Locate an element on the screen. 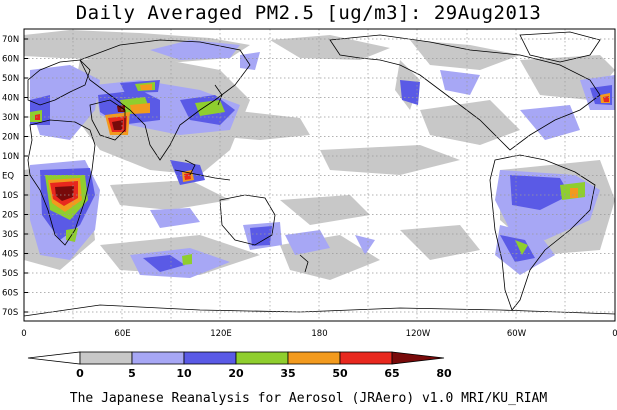 The width and height of the screenshot is (617, 410). colorbar-label-35: 35 is located at coordinates (287, 373).